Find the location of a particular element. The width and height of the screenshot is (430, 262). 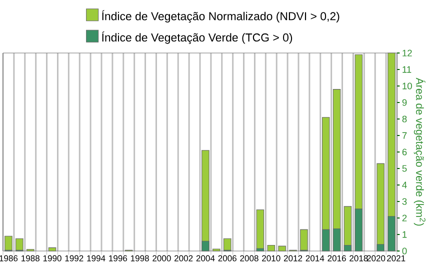

x-tick-label: 1990 is located at coordinates (52, 258).